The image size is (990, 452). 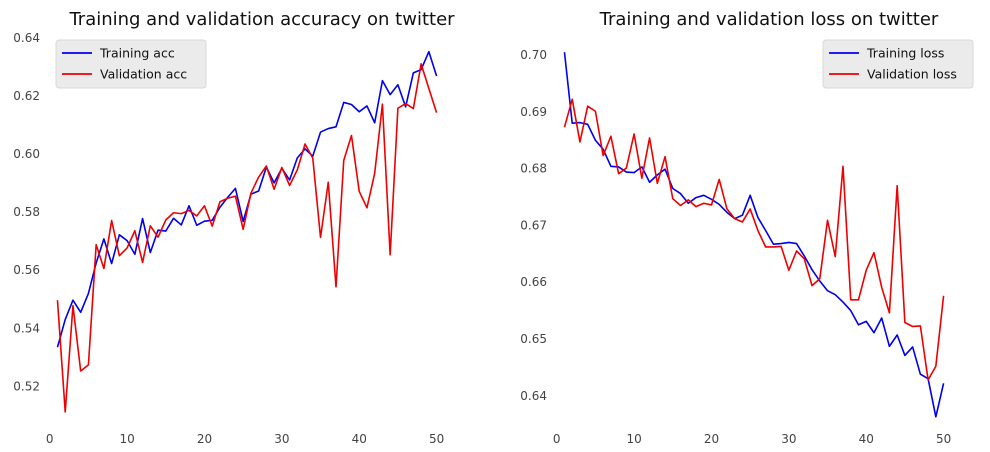 I want to click on loss-y-tick-label: 0.65, so click(x=533, y=339).